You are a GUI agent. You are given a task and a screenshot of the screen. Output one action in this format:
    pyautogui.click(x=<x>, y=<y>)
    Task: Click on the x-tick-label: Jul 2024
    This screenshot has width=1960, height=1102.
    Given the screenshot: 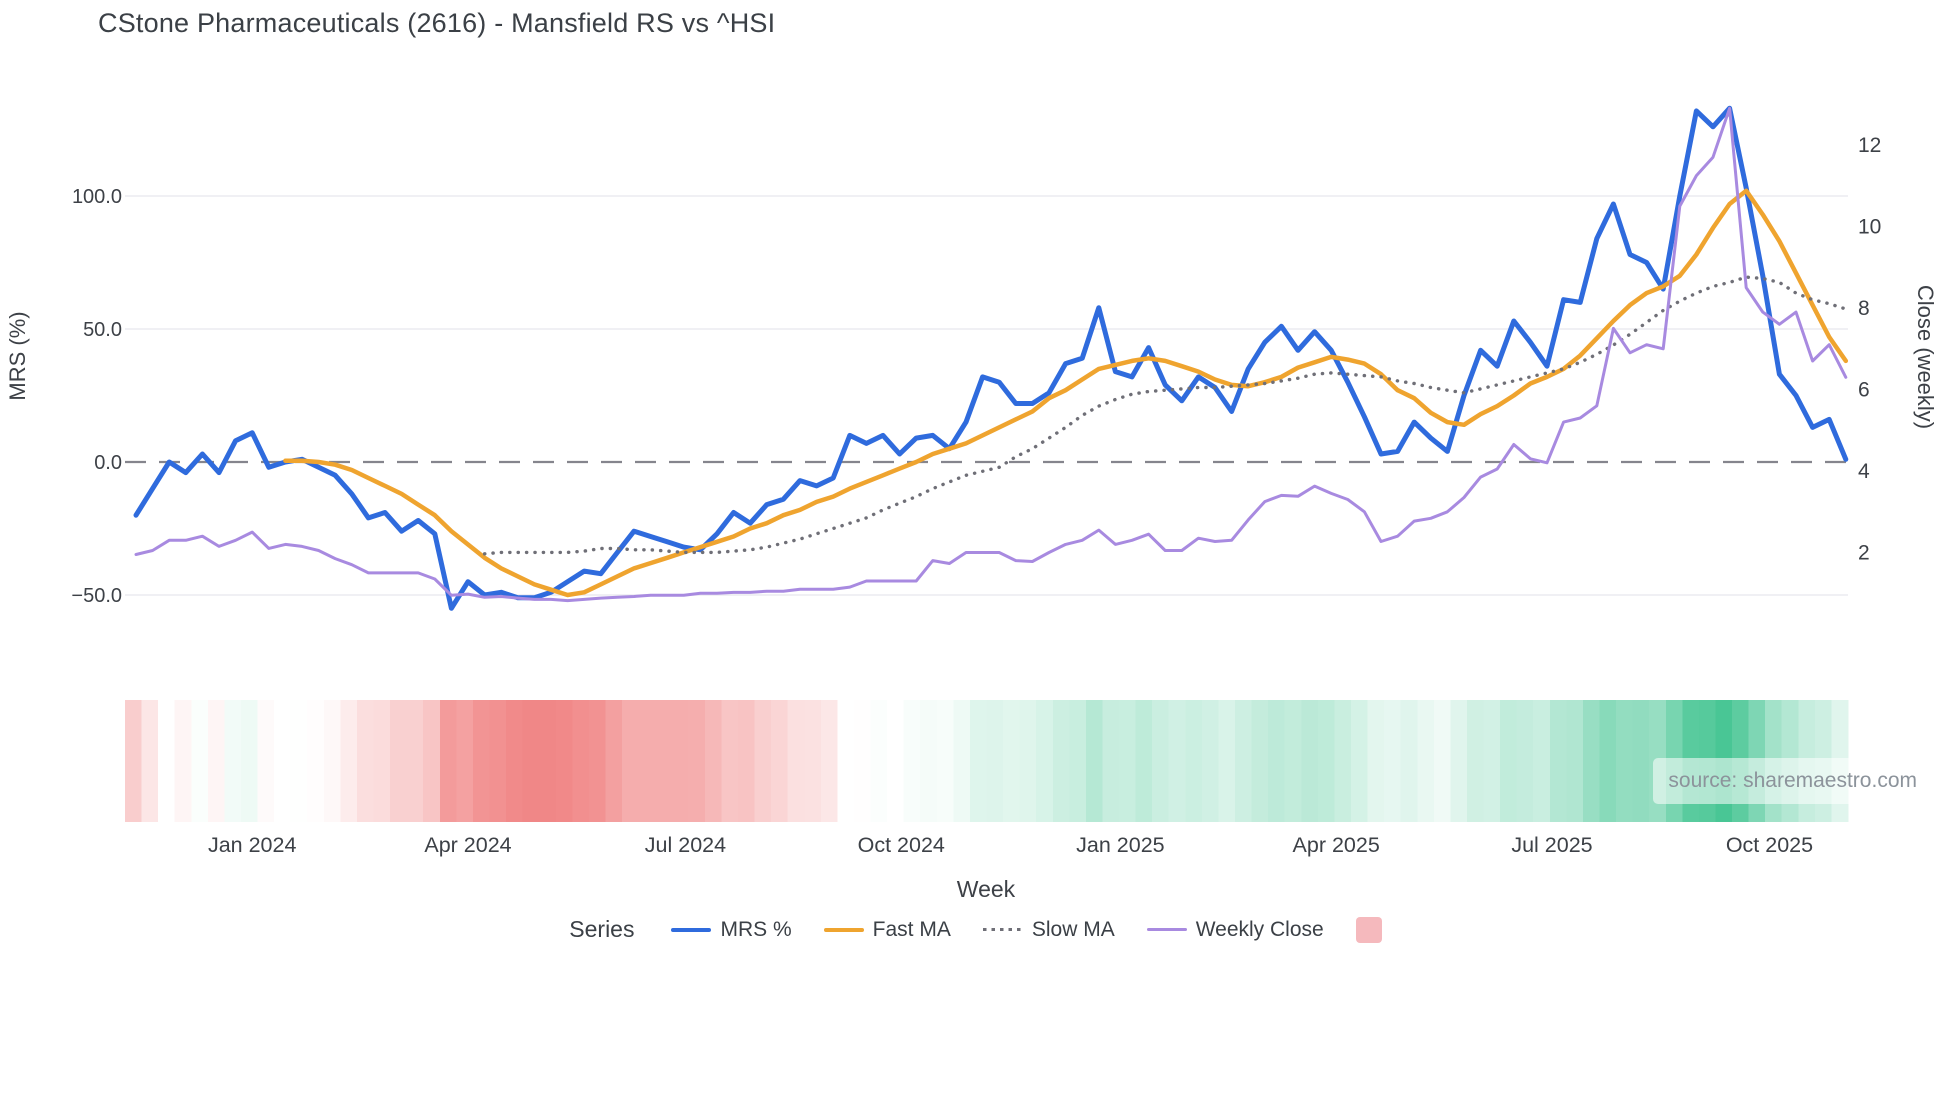 What is the action you would take?
    pyautogui.click(x=685, y=845)
    